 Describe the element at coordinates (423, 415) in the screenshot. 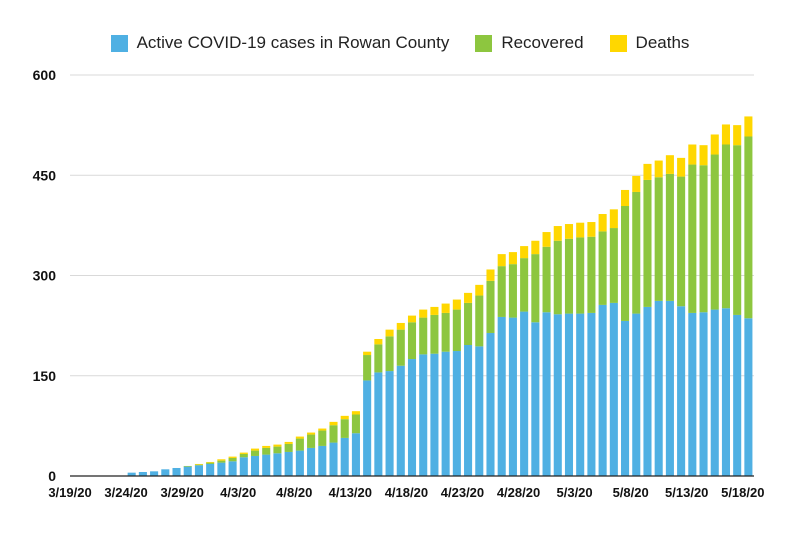

I see `bar-active-4/19/20` at that location.